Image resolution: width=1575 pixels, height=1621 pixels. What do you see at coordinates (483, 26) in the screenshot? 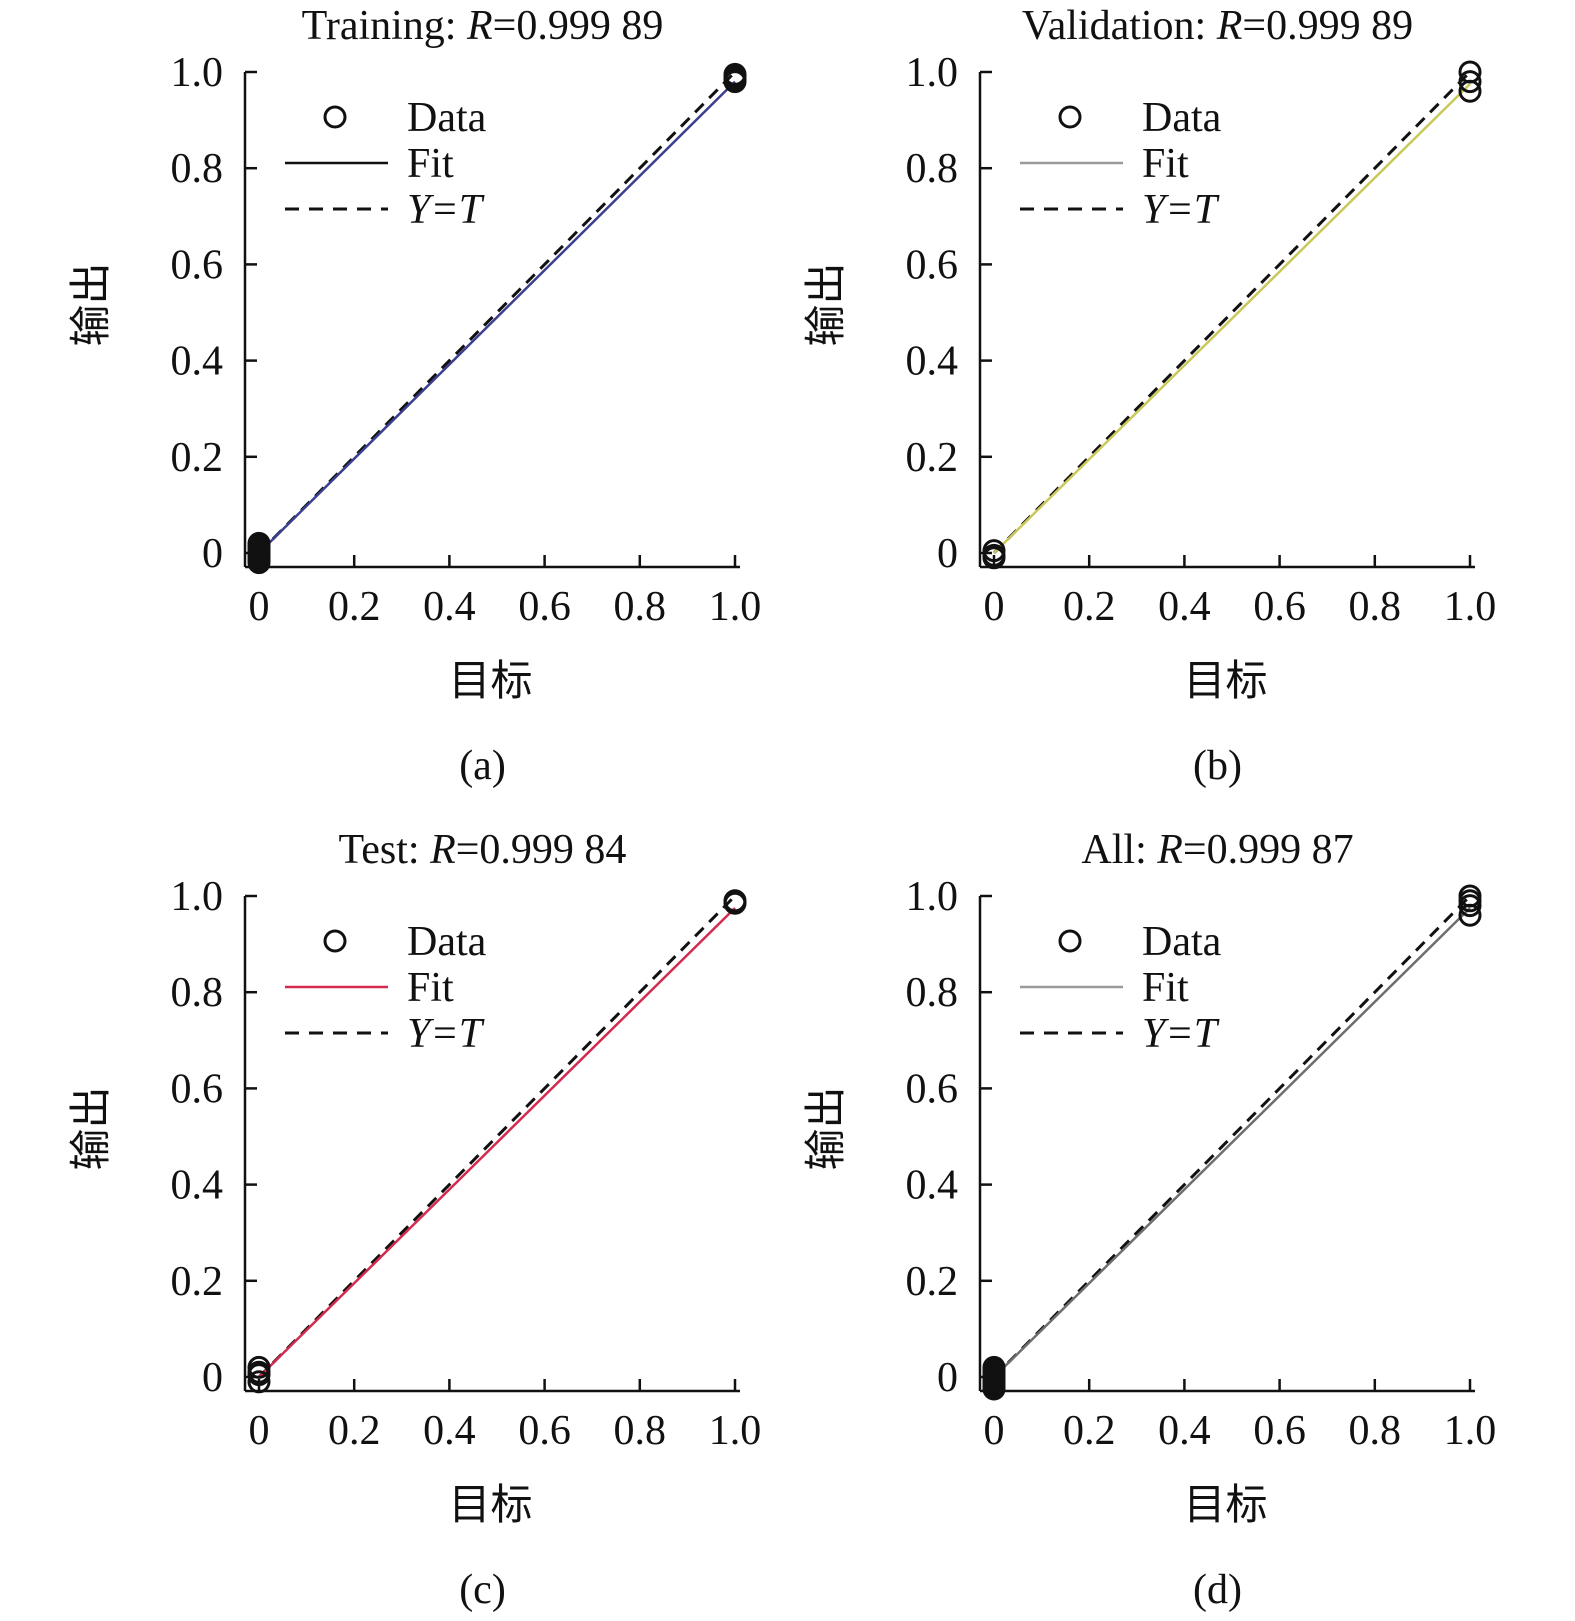
I see `chart-title: Training: R=0.999 89` at bounding box center [483, 26].